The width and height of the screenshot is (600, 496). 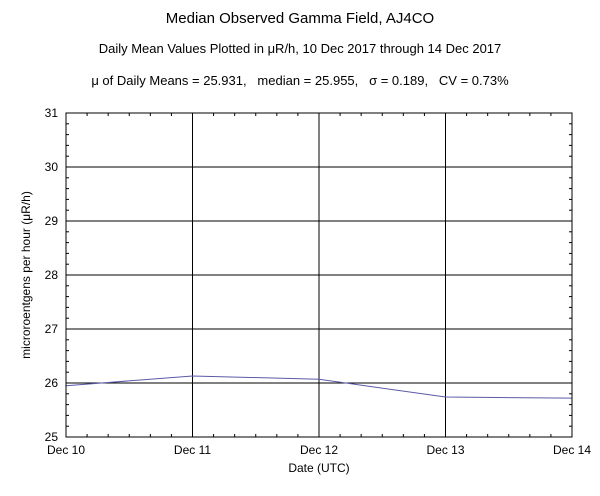 I want to click on y-tick-label: 29, so click(x=52, y=221).